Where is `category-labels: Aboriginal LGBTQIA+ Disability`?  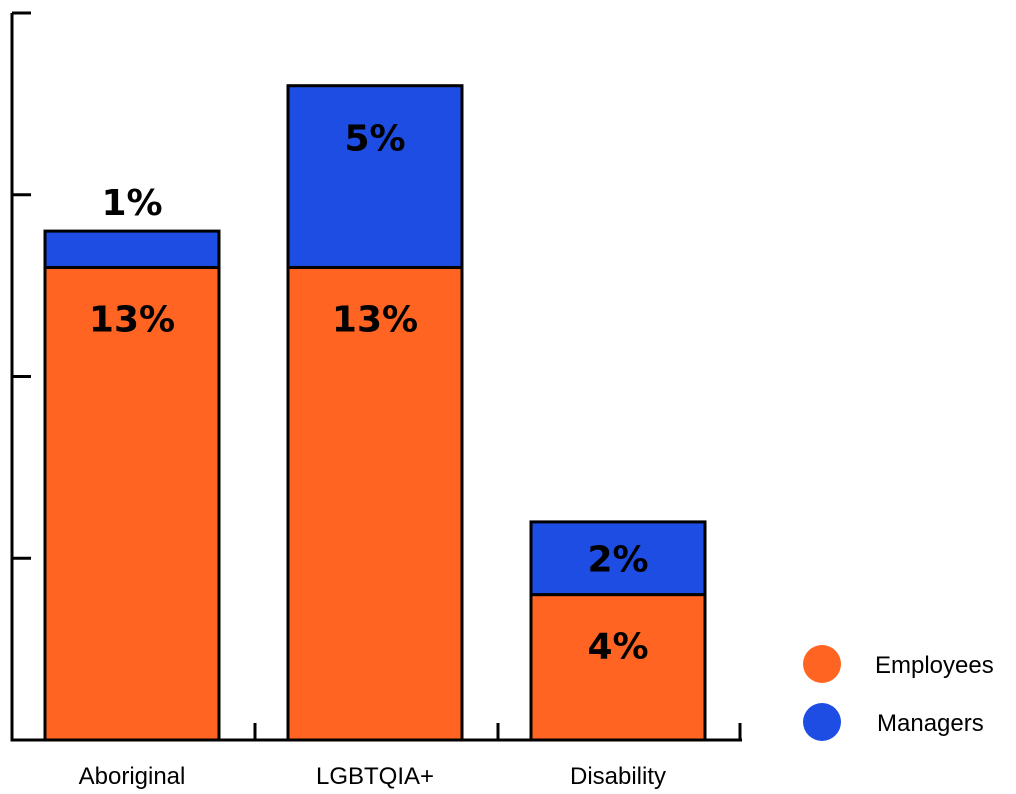 category-labels: Aboriginal LGBTQIA+ Disability is located at coordinates (372, 776).